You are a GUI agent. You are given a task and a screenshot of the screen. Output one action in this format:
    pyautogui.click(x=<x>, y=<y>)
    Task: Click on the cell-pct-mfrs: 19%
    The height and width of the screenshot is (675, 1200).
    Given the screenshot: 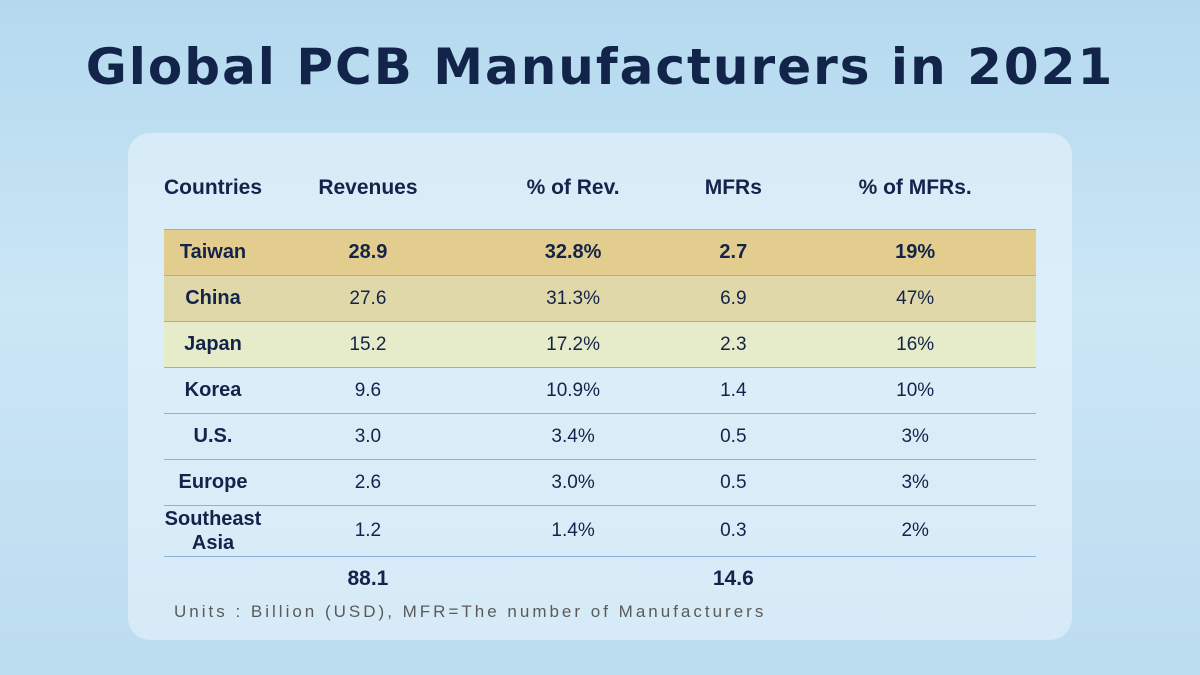 What is the action you would take?
    pyautogui.click(x=915, y=252)
    